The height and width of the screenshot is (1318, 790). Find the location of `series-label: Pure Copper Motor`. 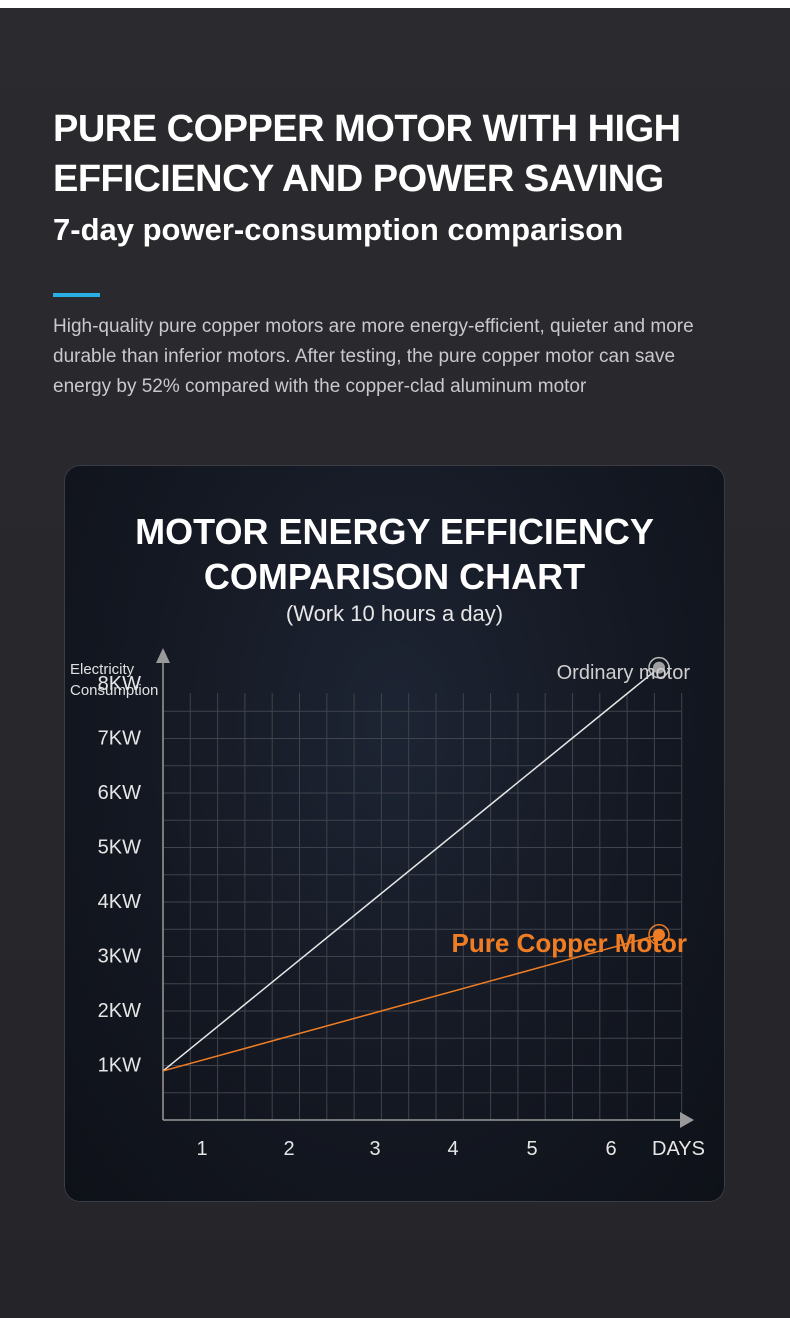

series-label: Pure Copper Motor is located at coordinates (569, 943).